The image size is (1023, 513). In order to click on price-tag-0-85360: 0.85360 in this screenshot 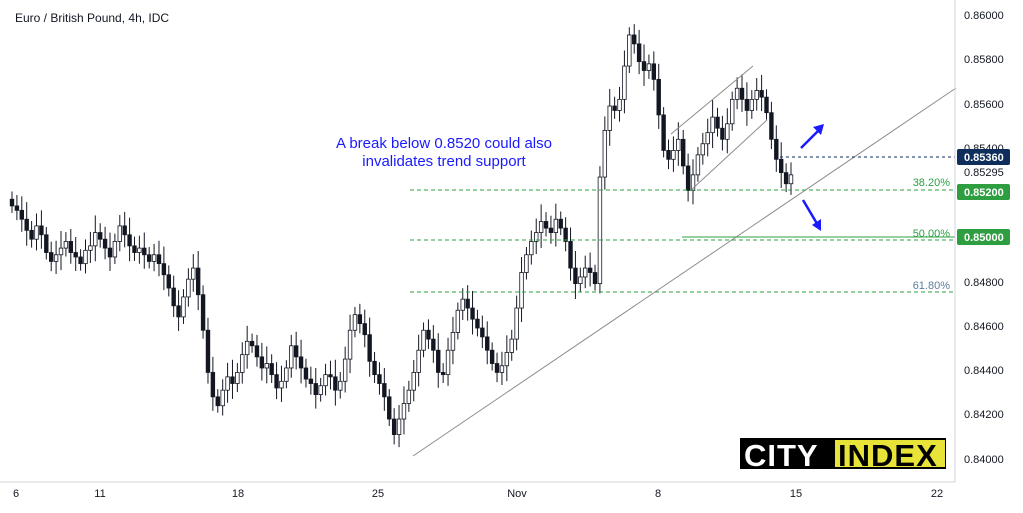, I will do `click(983, 157)`.